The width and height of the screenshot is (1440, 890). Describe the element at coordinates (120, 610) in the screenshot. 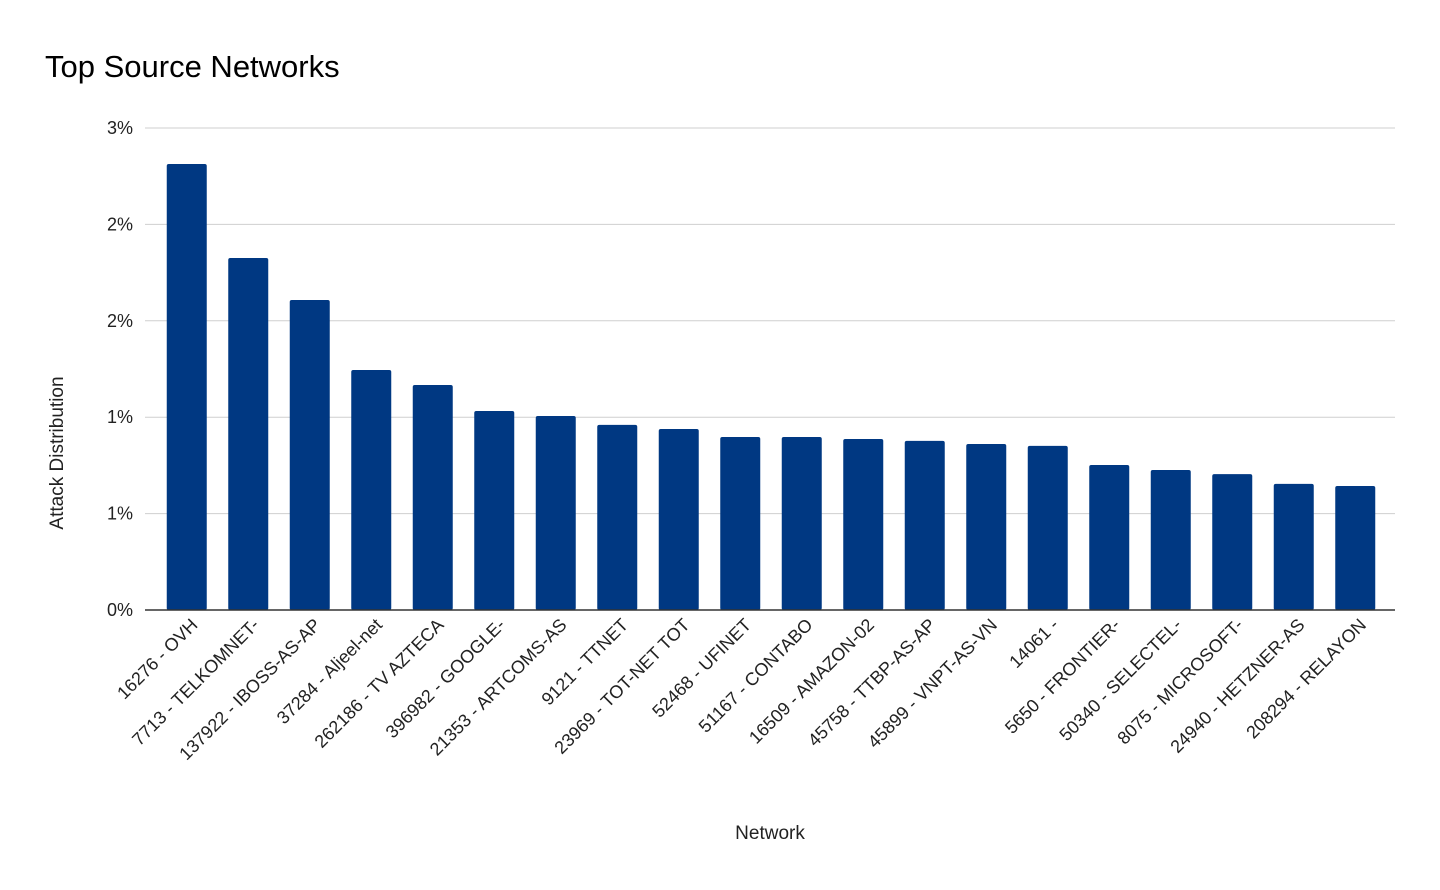

I see `y-tick-label: 0%` at that location.